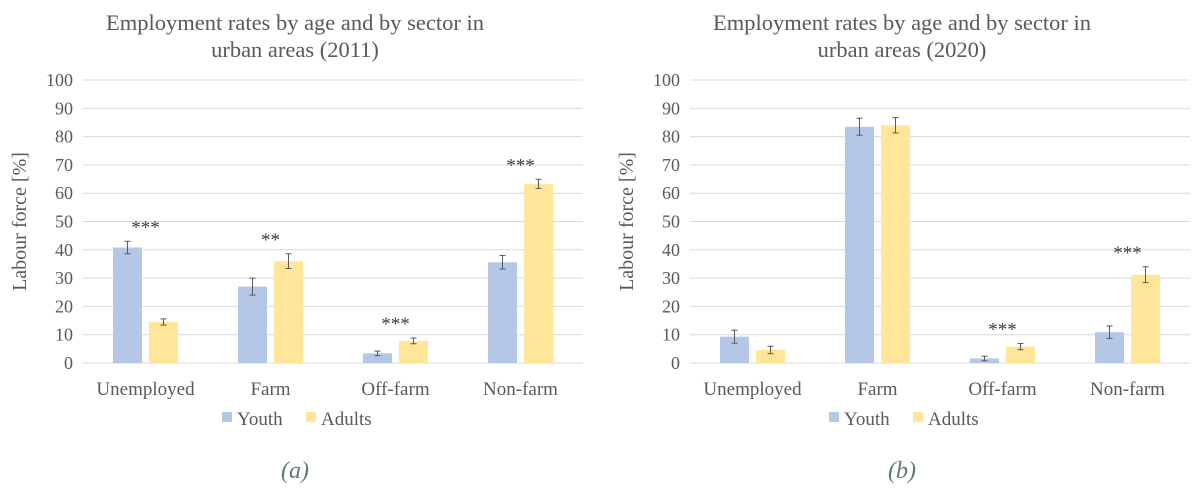  What do you see at coordinates (902, 471) in the screenshot?
I see `panel-caption-b: (b)` at bounding box center [902, 471].